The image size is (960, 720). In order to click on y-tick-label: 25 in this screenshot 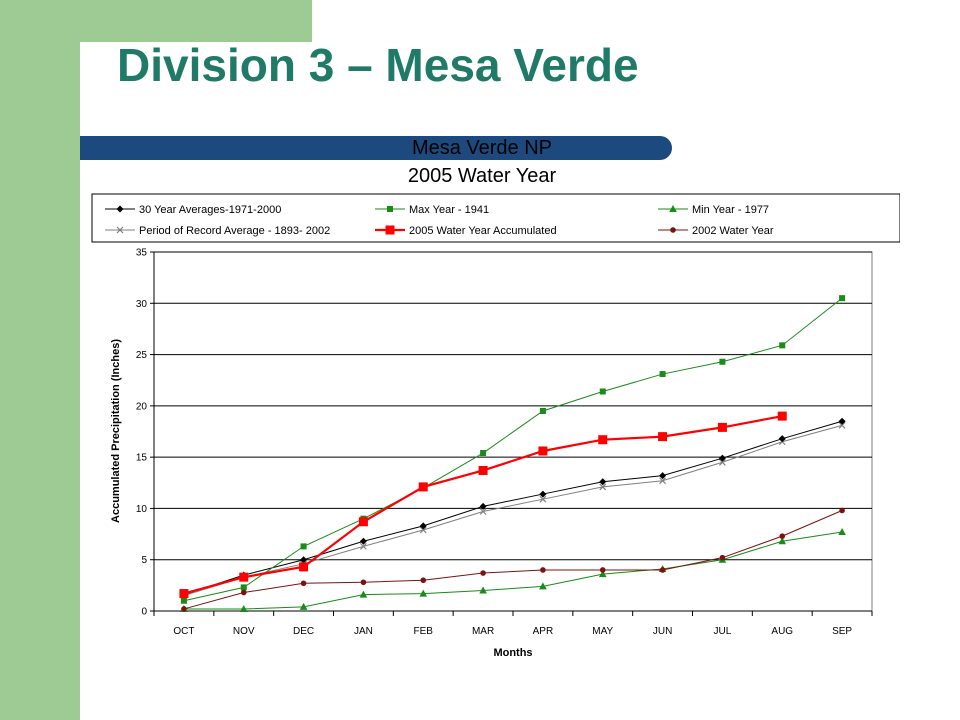, I will do `click(142, 355)`.